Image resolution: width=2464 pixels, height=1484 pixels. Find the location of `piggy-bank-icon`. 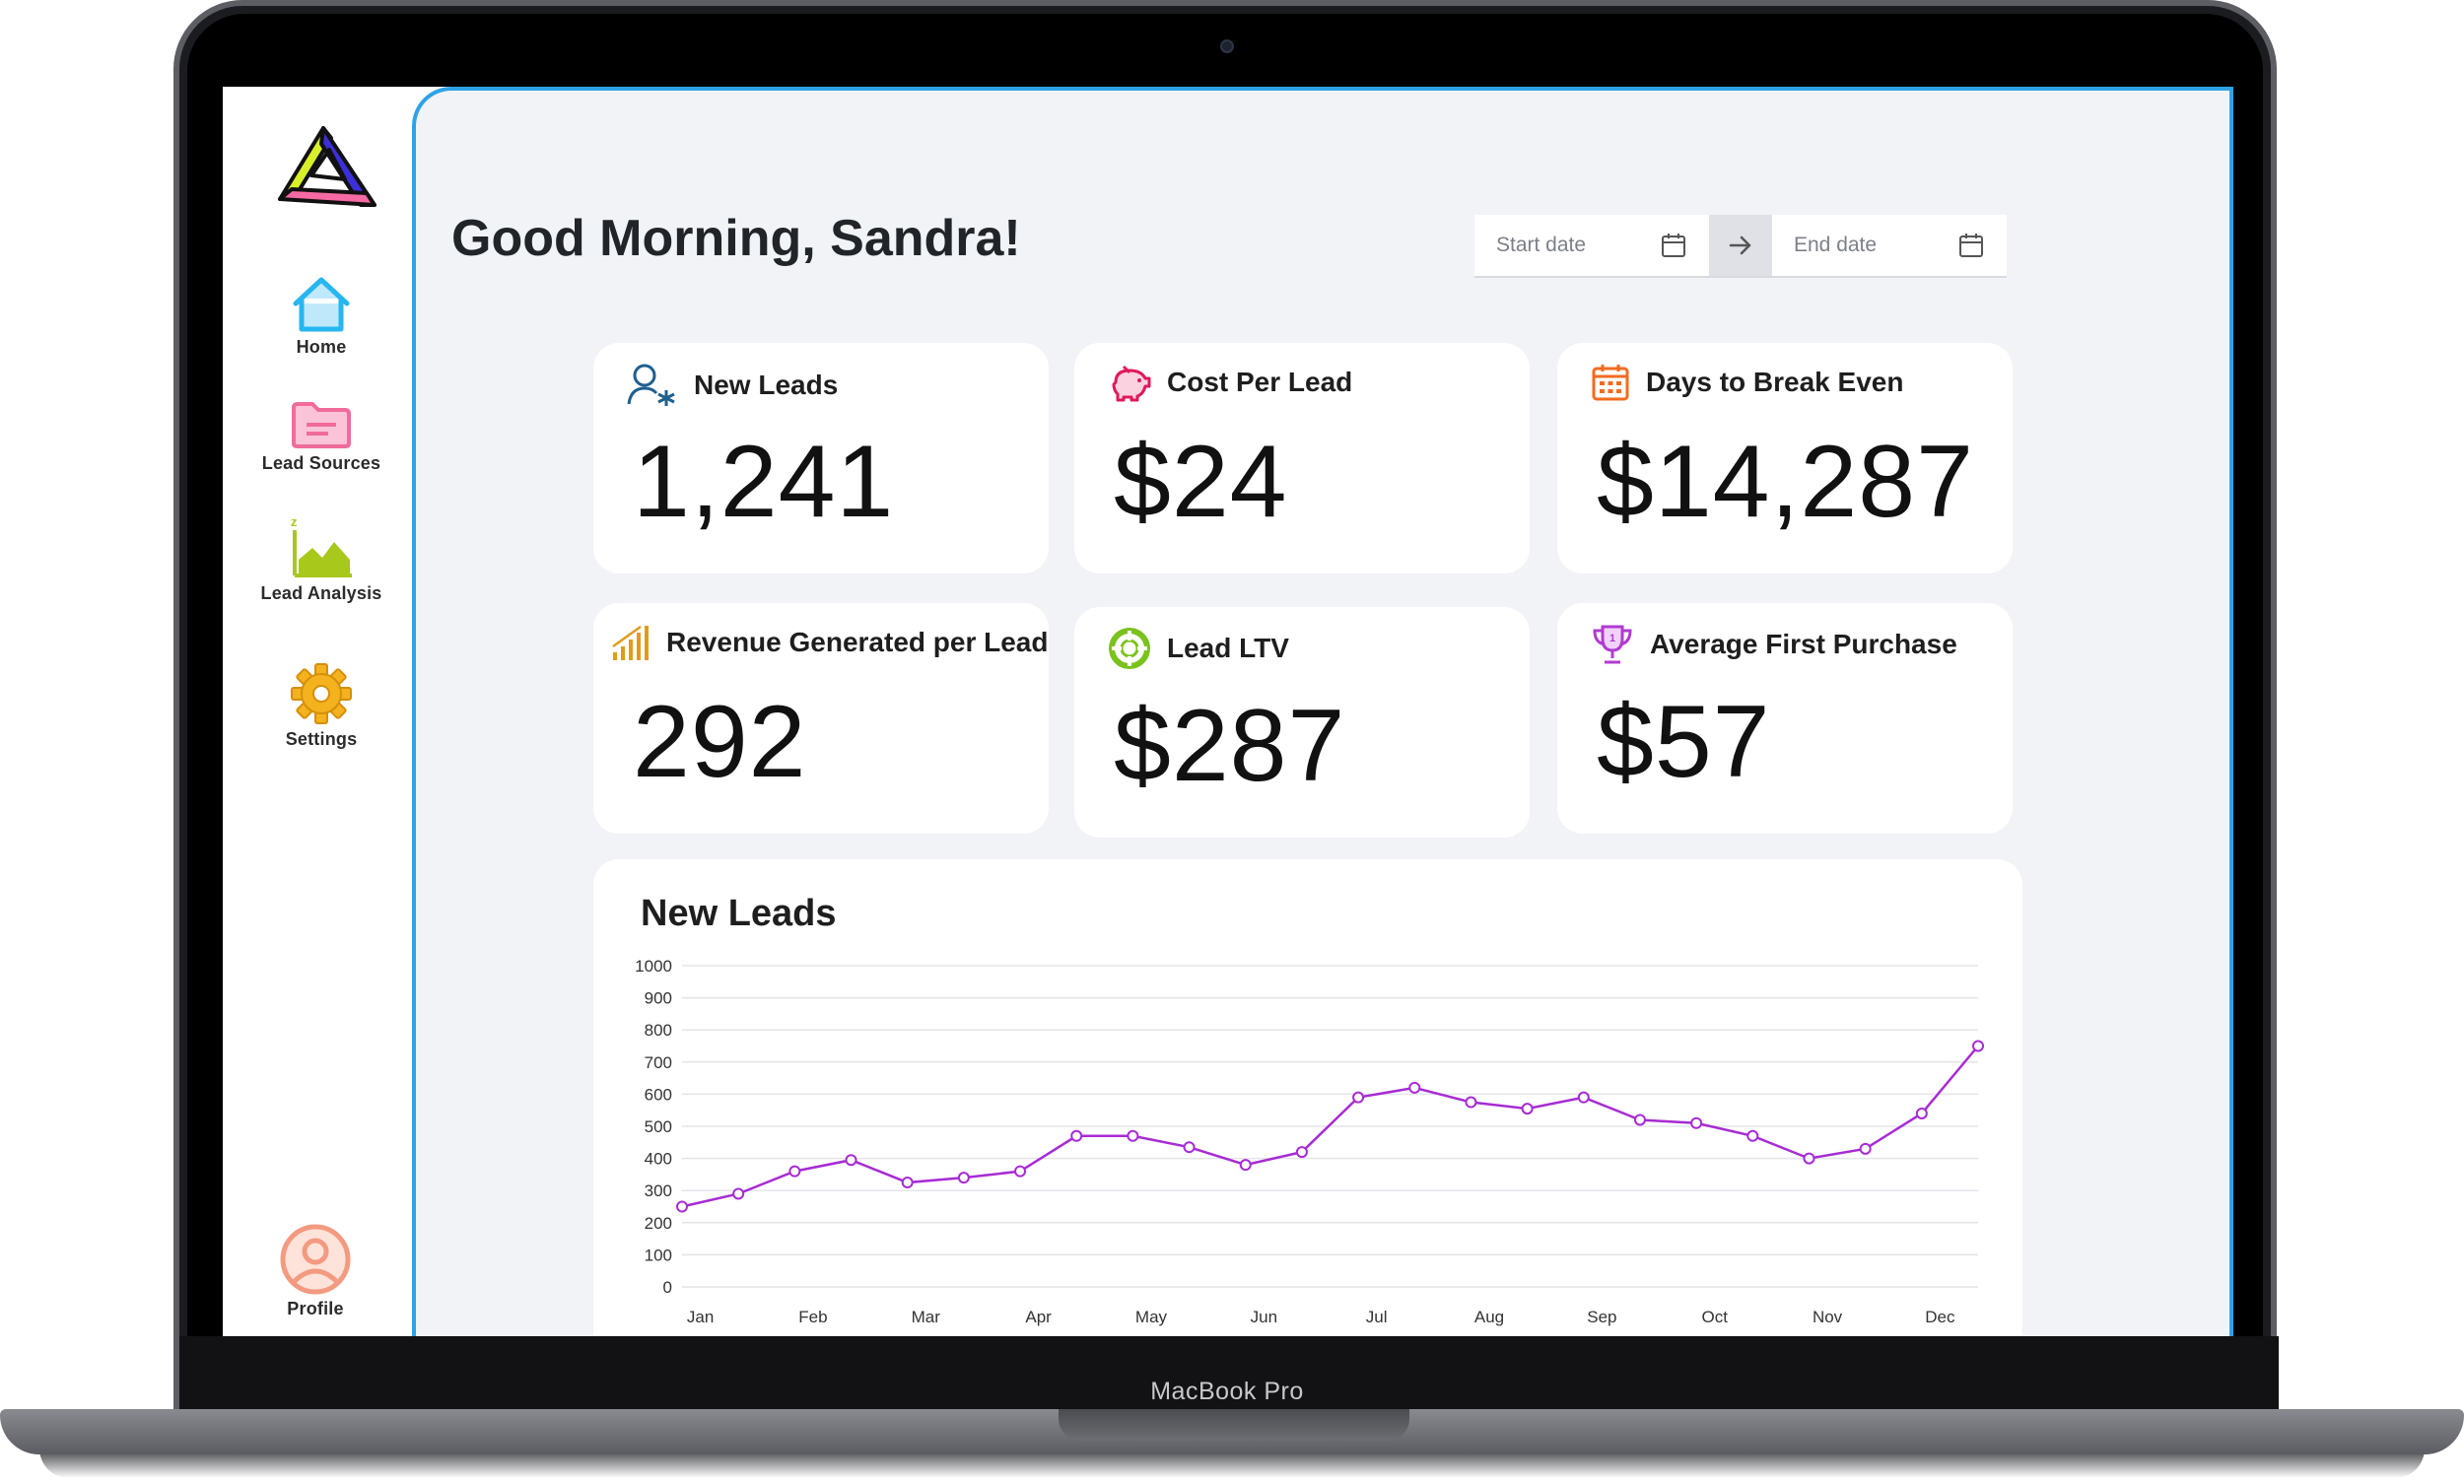

piggy-bank-icon is located at coordinates (1131, 383).